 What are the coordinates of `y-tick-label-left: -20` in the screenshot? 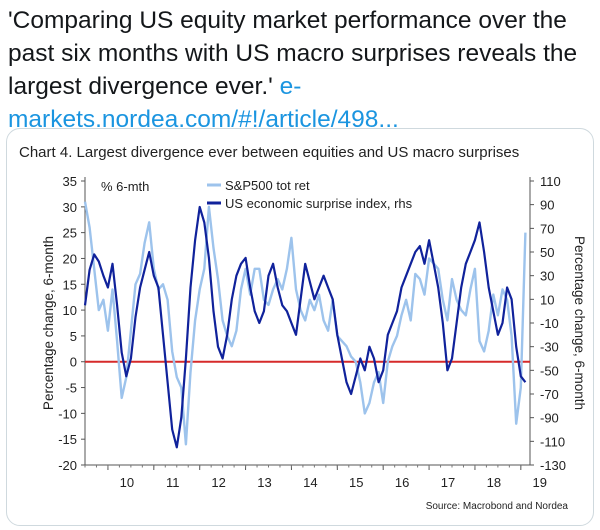 It's located at (67, 465).